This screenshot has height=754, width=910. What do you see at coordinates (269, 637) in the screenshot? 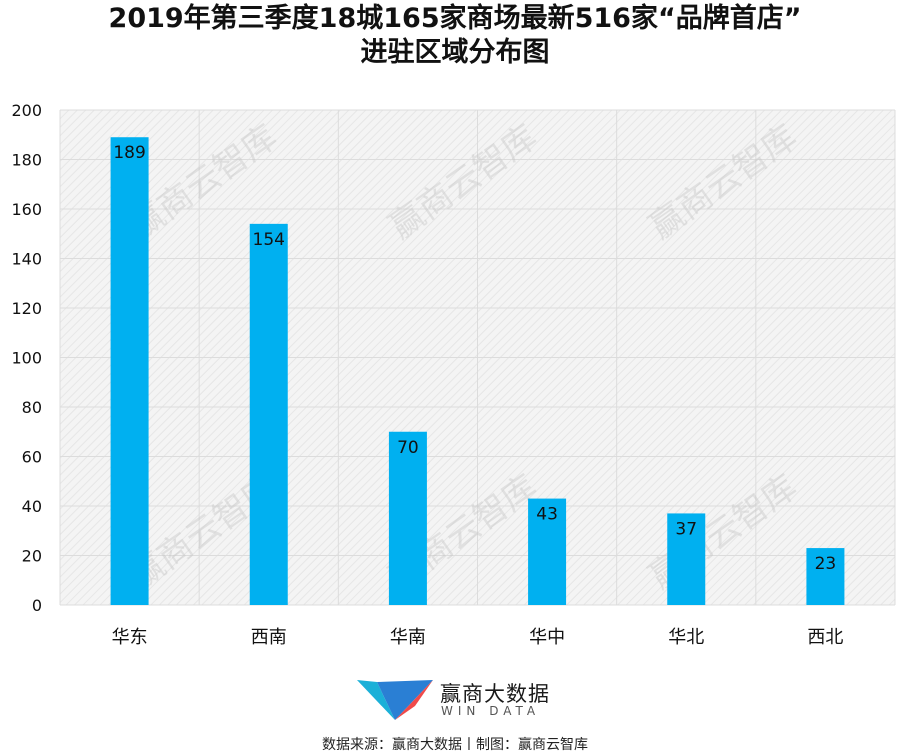
I see `x-category-label: 西南` at bounding box center [269, 637].